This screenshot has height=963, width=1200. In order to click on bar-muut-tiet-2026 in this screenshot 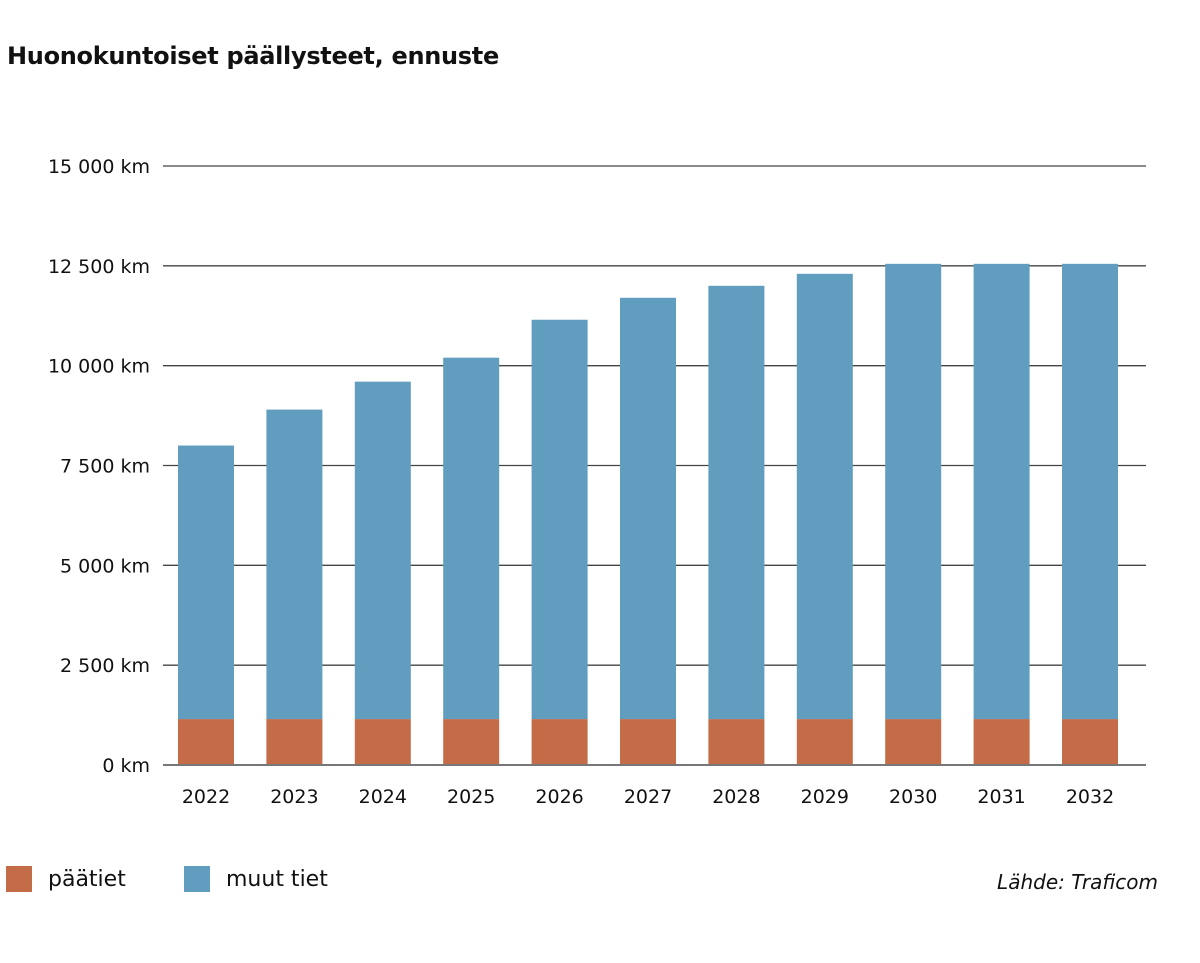, I will do `click(559, 519)`.